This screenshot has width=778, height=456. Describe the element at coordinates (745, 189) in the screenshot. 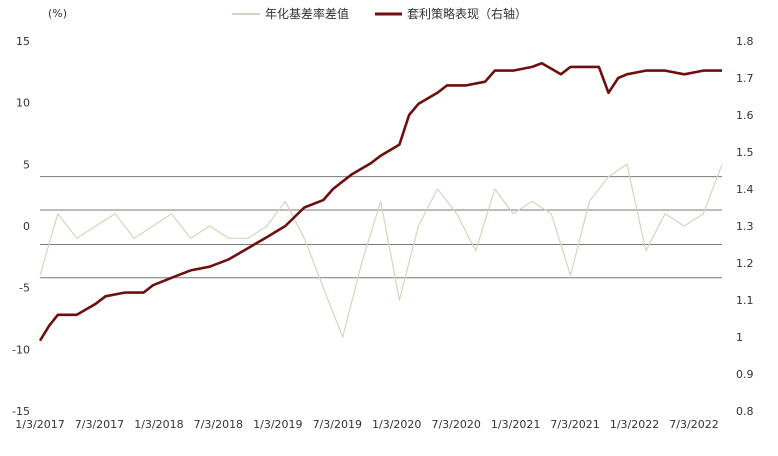

I see `right-tick-label-4: 1.4` at that location.